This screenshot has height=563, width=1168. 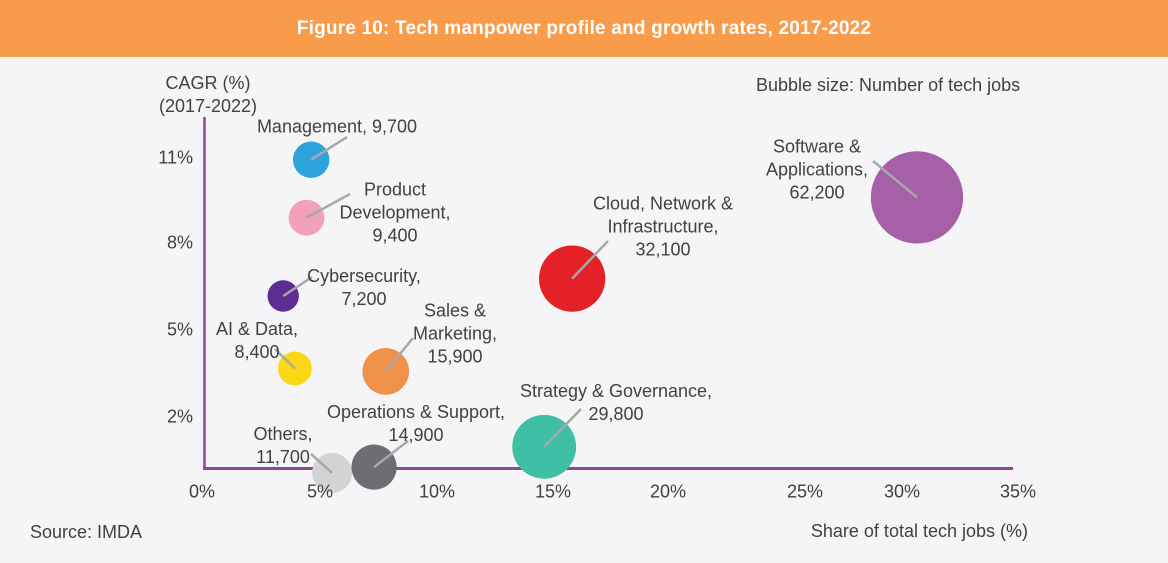 What do you see at coordinates (902, 491) in the screenshot?
I see `x-tick-6: 30%` at bounding box center [902, 491].